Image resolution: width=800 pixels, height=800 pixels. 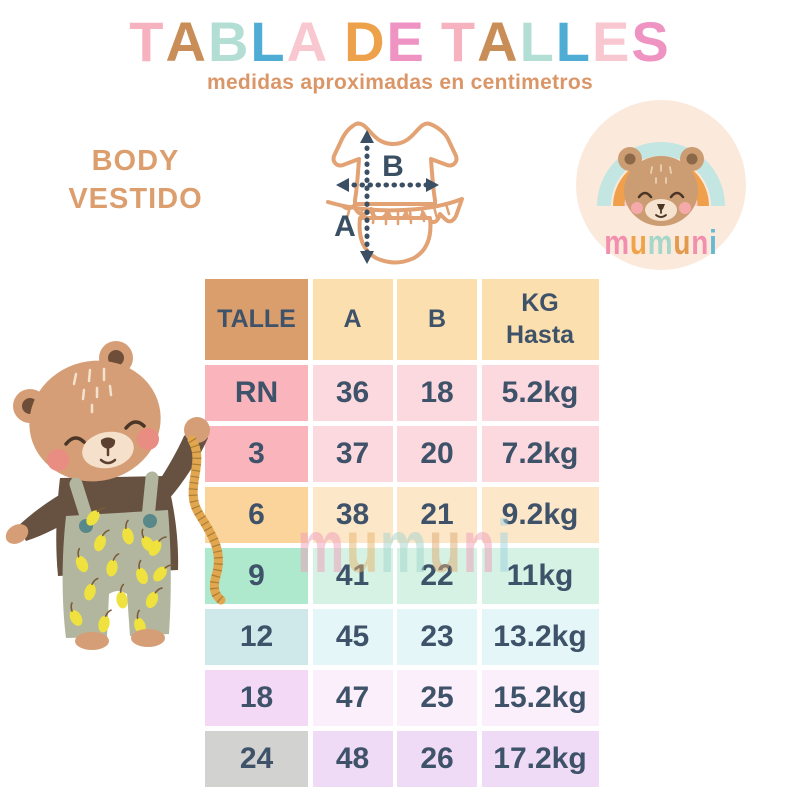 I want to click on title-letter: D, so click(x=365, y=41).